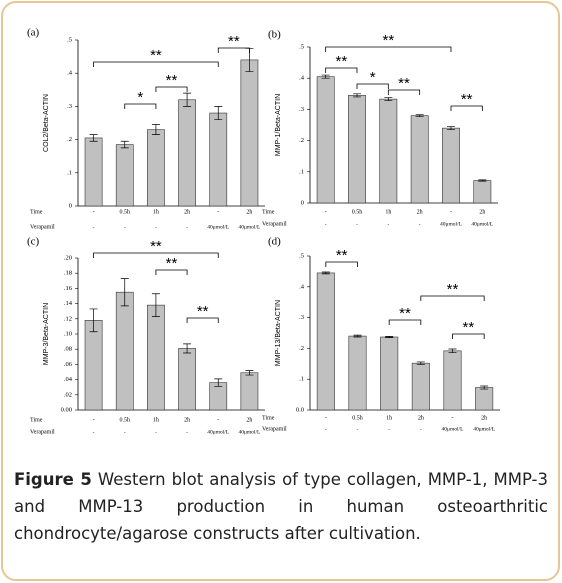  What do you see at coordinates (70, 205) in the screenshot?
I see `y-tick-label: 0` at bounding box center [70, 205].